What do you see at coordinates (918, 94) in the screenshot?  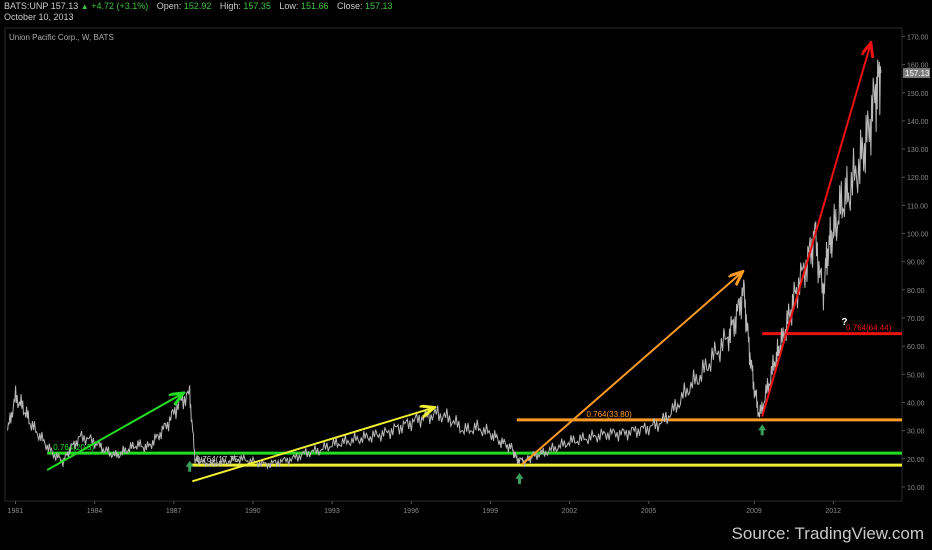 I see `y-tick-label: 150.00` at bounding box center [918, 94].